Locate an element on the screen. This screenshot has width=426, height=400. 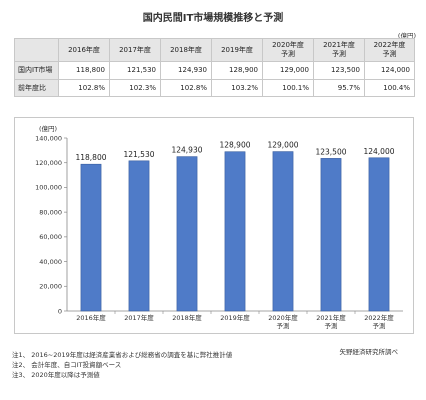
table-header-2022: 2022年度 予測 is located at coordinates (389, 50).